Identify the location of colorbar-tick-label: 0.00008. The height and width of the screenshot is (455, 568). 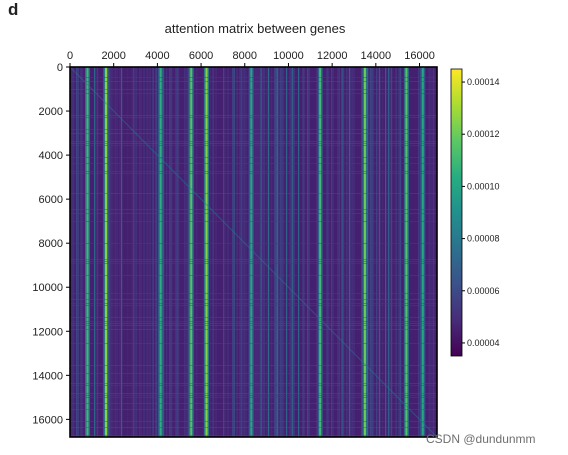
(483, 239).